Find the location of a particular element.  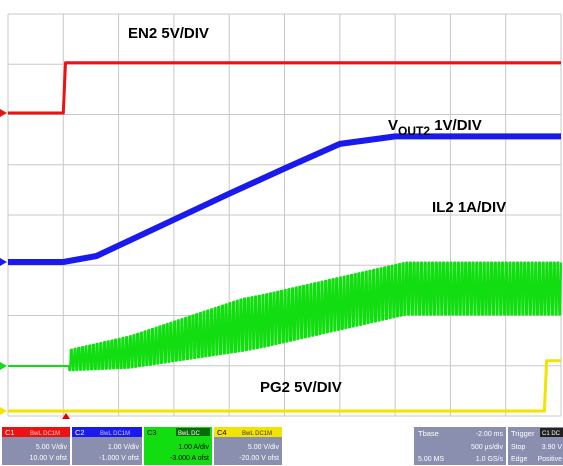

trigger-slope: Positive is located at coordinates (549, 459).